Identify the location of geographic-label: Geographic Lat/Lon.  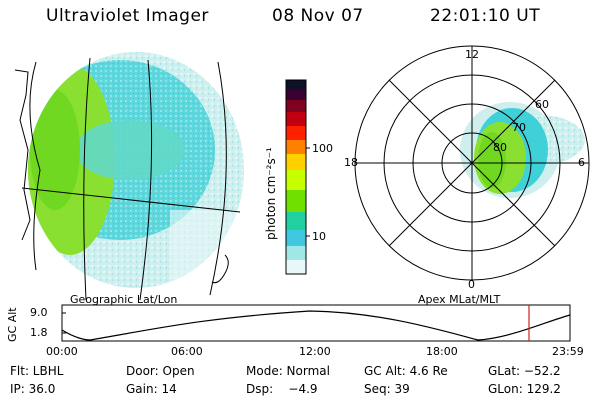
(124, 299).